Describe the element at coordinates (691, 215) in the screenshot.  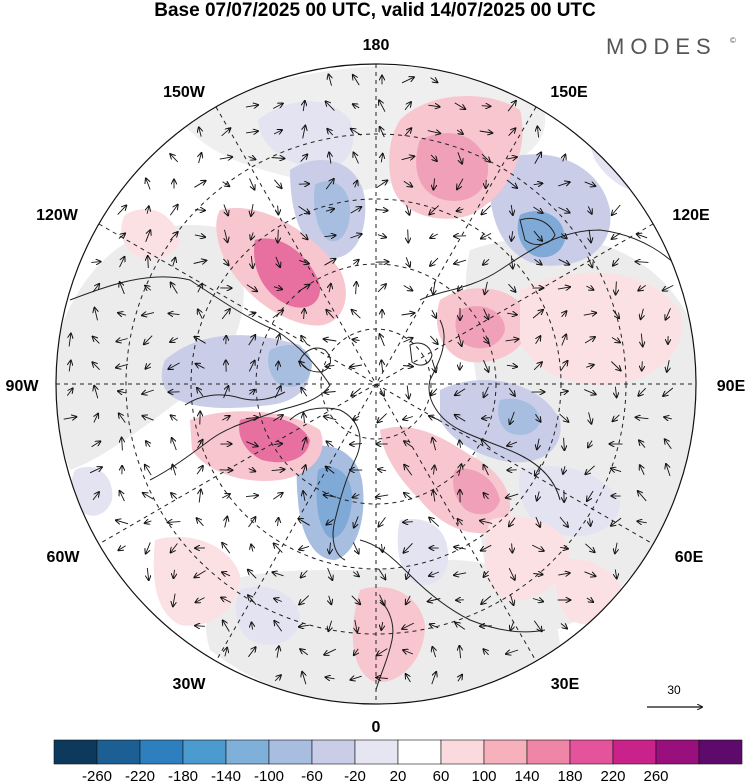
I see `lon-label-120e: 120E` at that location.